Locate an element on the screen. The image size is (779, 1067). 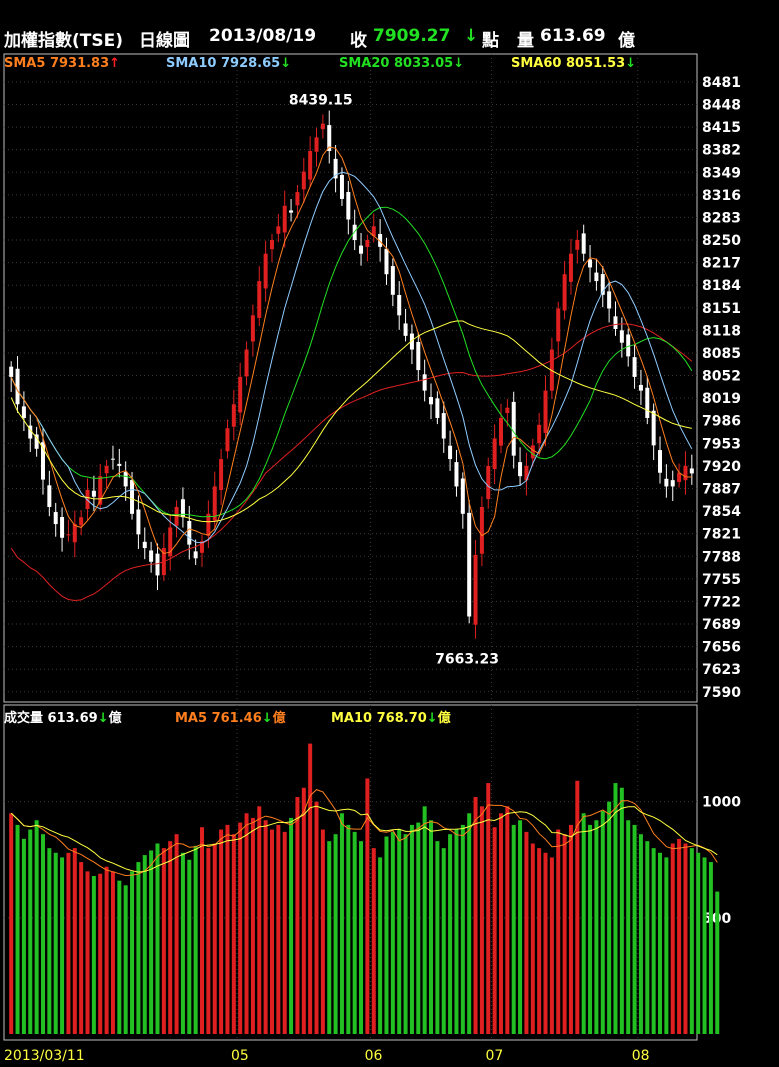
price-tick-label: 8217 is located at coordinates (721, 264).